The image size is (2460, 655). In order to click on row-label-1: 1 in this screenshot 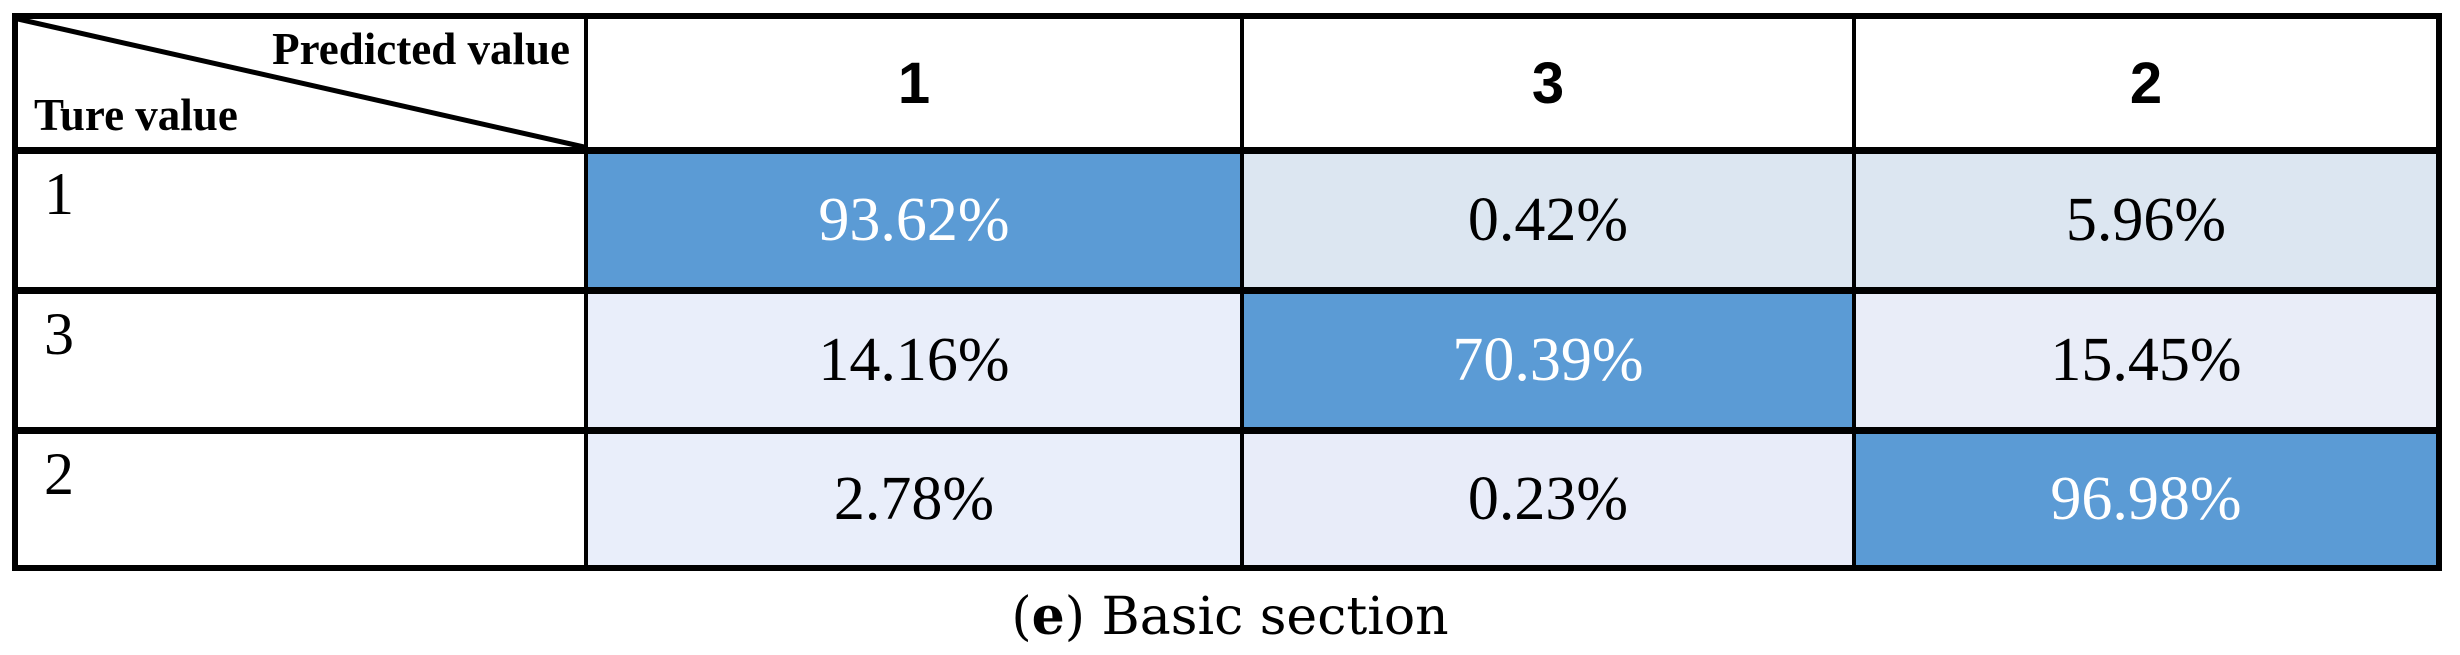, I will do `click(301, 220)`.